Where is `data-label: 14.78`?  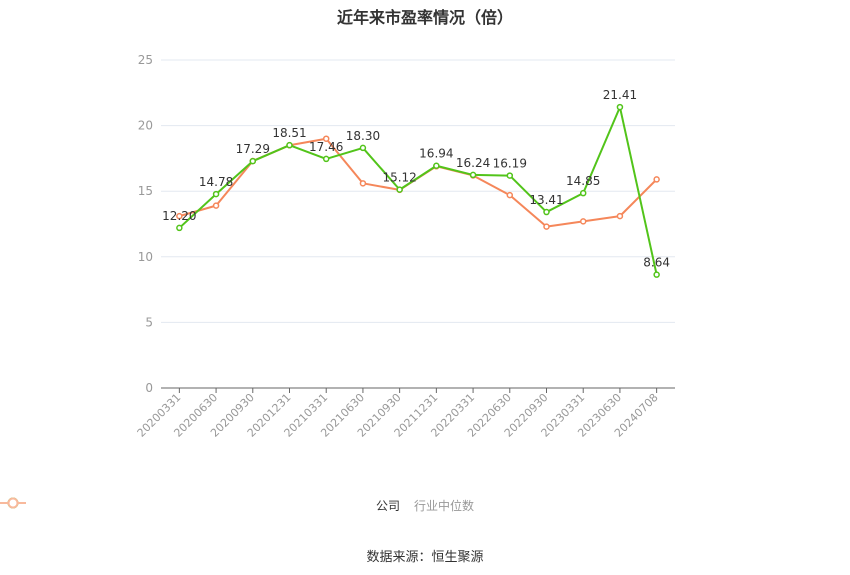
data-label: 14.78 is located at coordinates (216, 182).